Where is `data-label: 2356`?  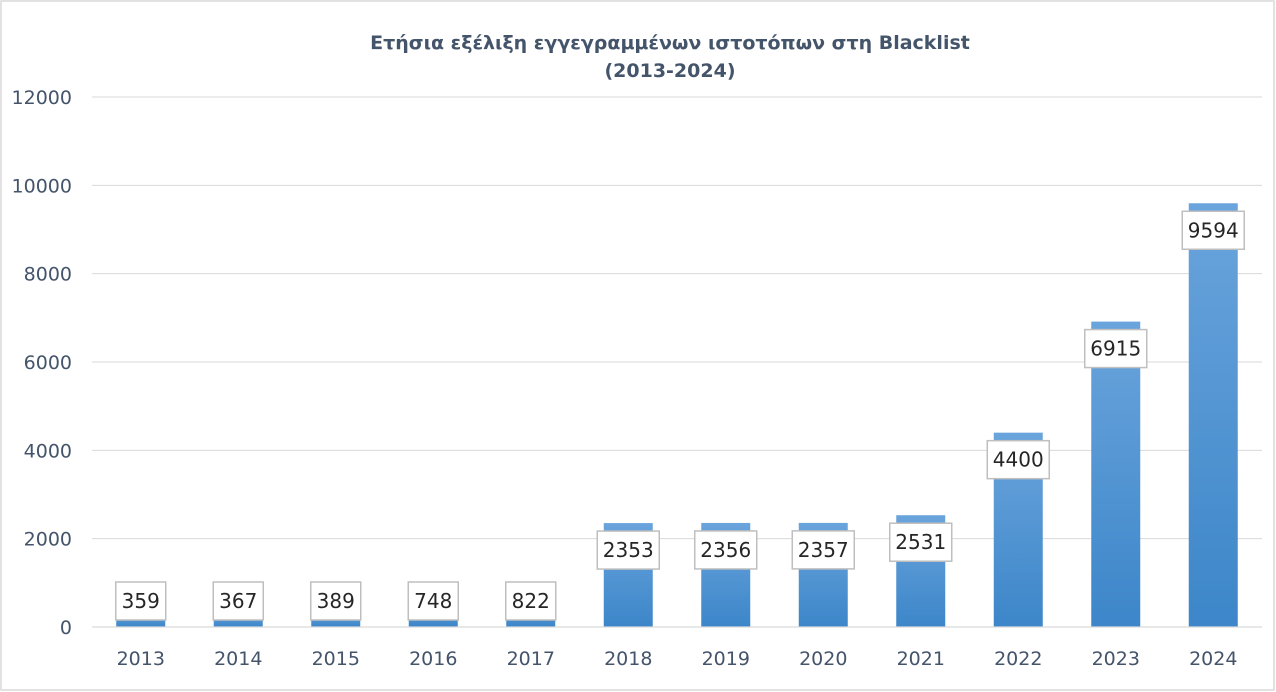
data-label: 2356 is located at coordinates (725, 550).